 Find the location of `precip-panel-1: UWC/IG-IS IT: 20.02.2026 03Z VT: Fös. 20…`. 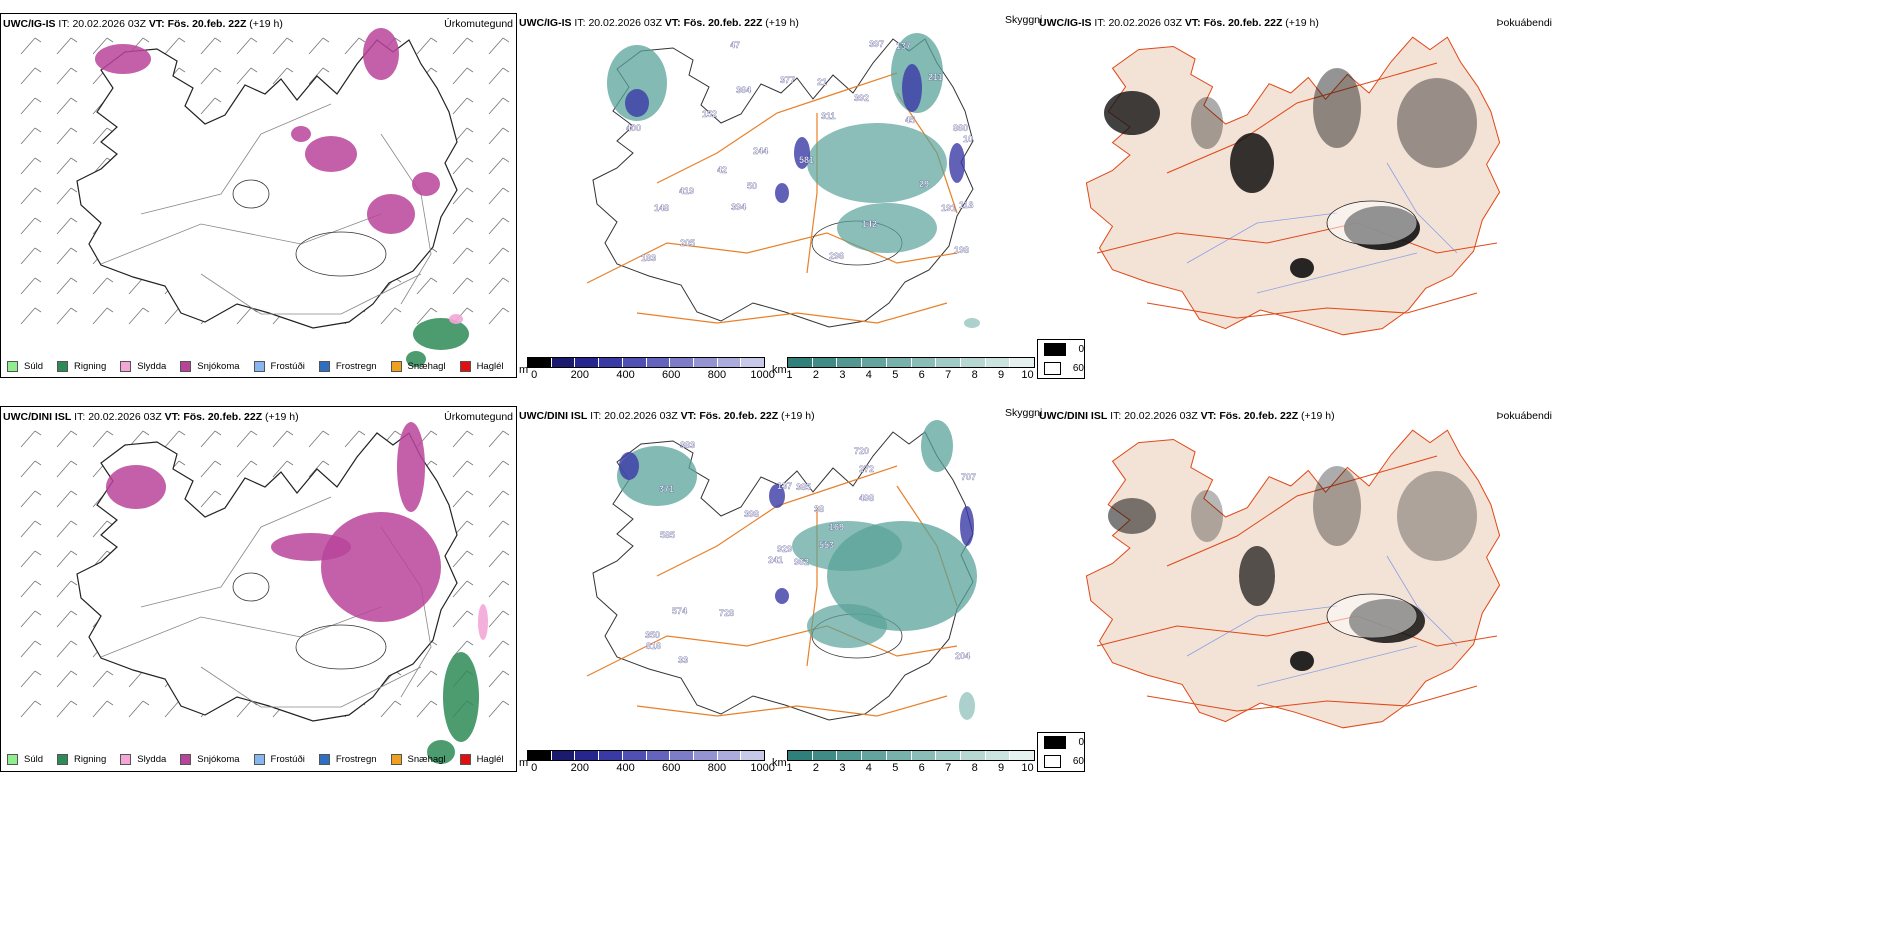

precip-panel-1: UWC/IG-IS IT: 20.02.2026 03Z VT: Fös. 20… is located at coordinates (258, 195).